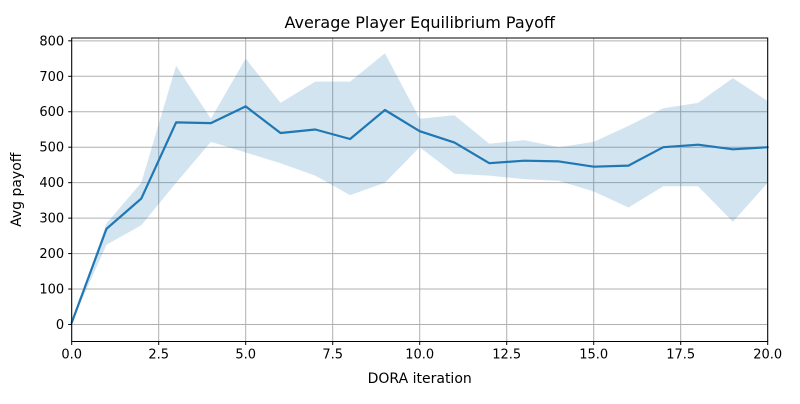 The height and width of the screenshot is (404, 800). Describe the element at coordinates (245, 355) in the screenshot. I see `x-tick-label: 5.0` at that location.